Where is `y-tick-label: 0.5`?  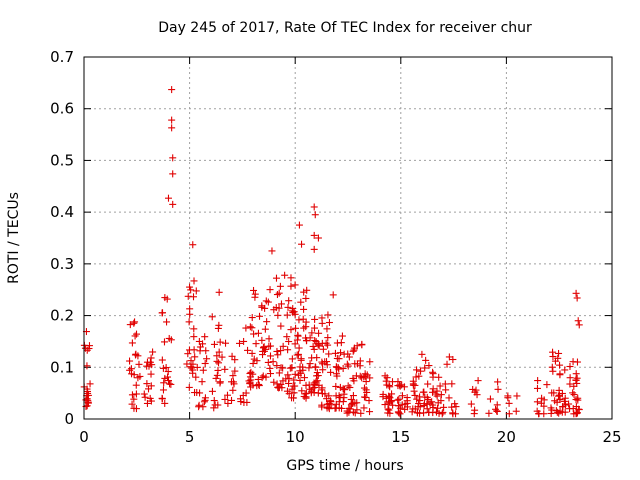
y-tick-label: 0.5 is located at coordinates (62, 160).